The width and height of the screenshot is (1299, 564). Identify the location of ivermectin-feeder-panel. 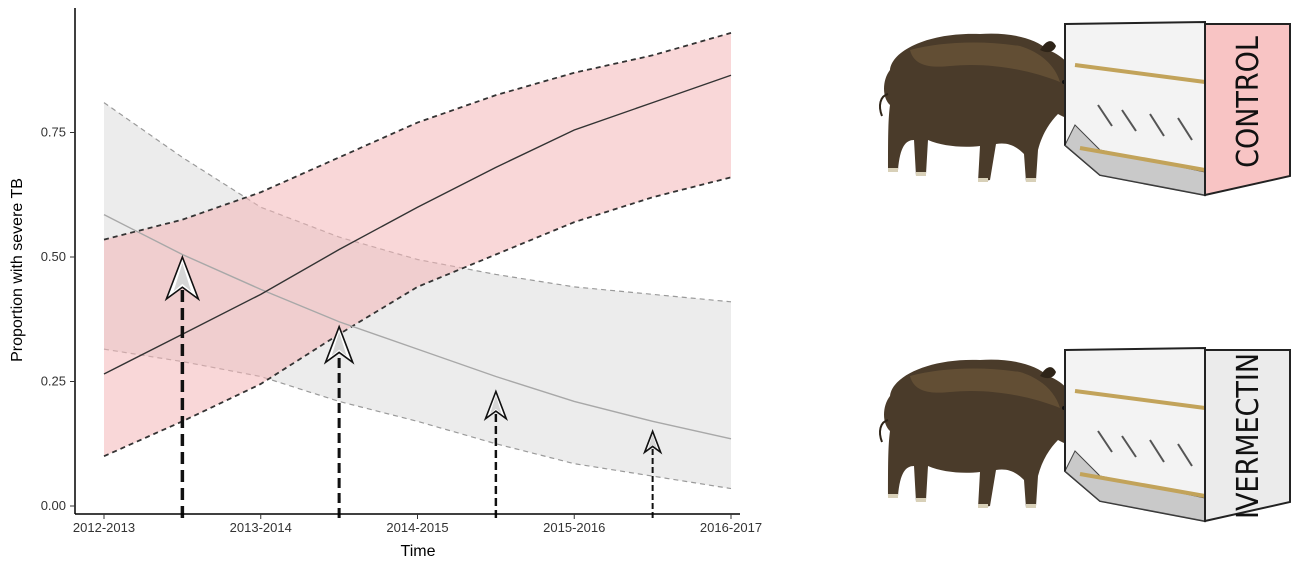
(1247, 436).